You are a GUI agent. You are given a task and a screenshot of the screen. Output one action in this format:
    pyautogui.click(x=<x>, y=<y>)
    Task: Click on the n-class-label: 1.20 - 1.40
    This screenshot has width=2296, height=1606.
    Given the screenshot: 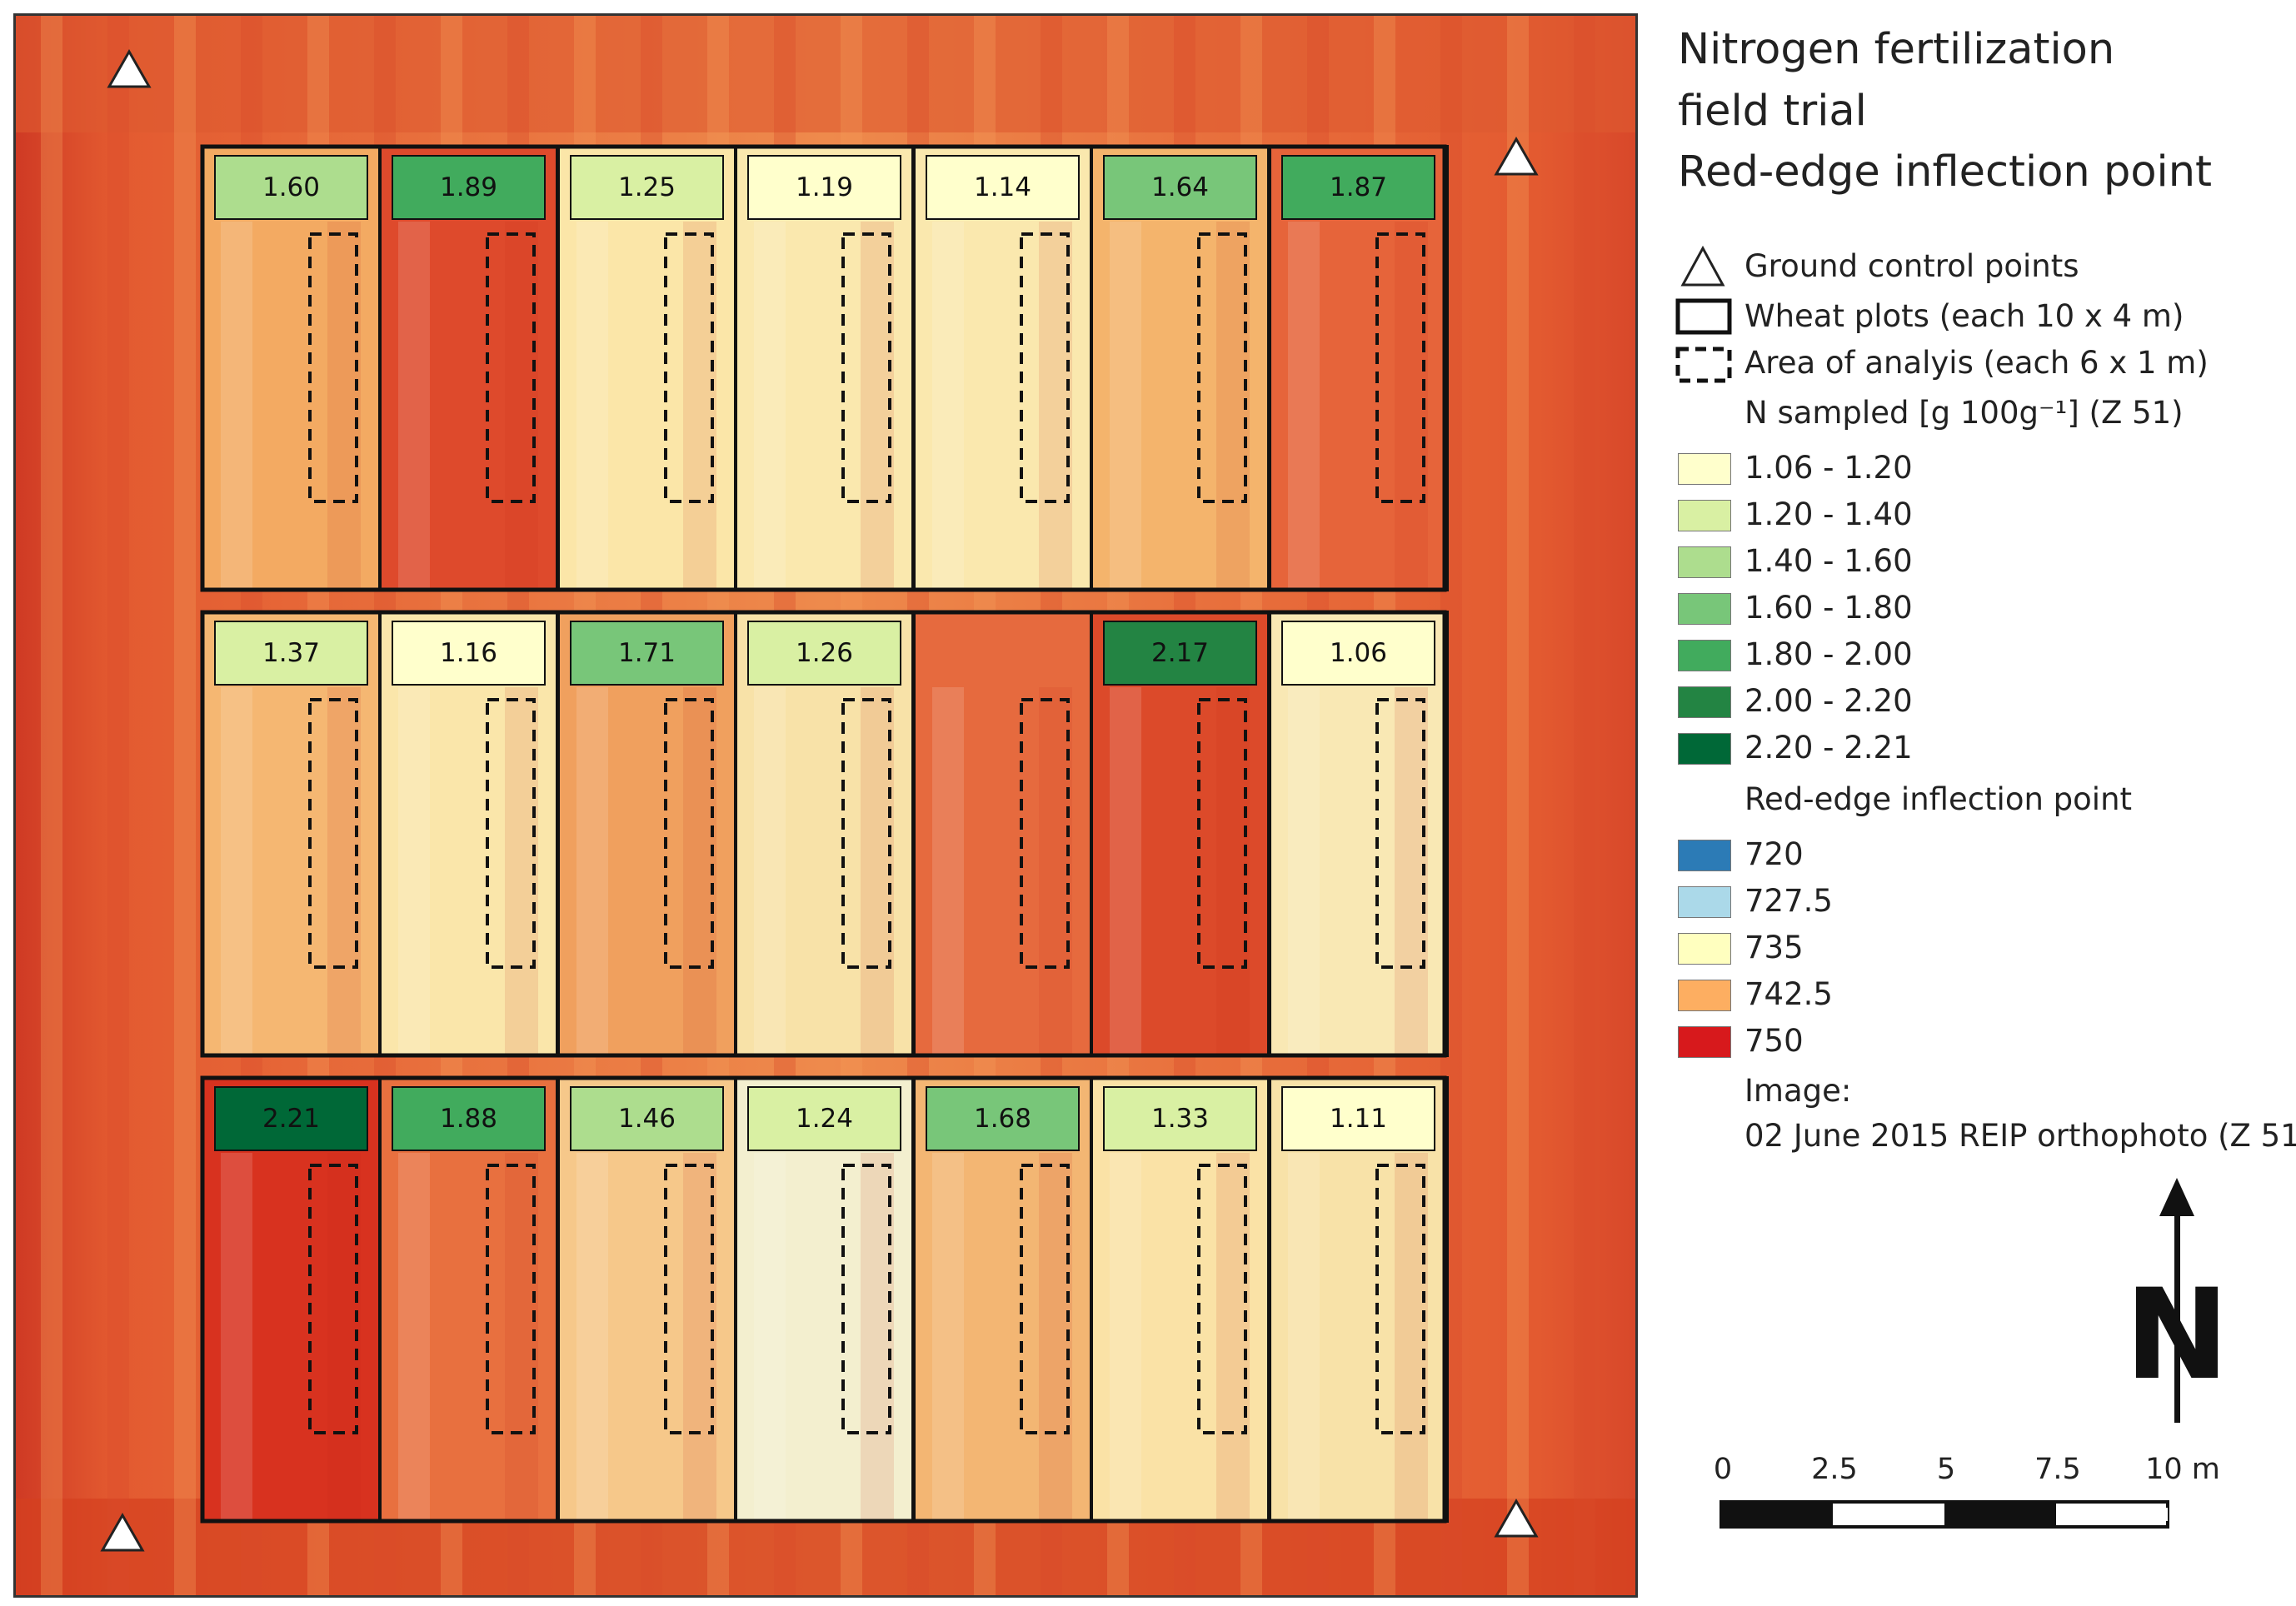 What is the action you would take?
    pyautogui.click(x=1828, y=514)
    